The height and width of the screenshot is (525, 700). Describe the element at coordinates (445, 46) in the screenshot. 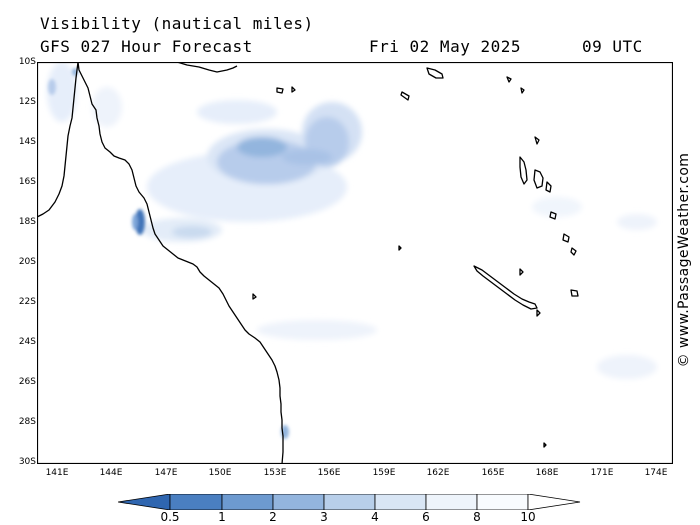

I see `forecast-date: Fri 02 May 2025` at that location.